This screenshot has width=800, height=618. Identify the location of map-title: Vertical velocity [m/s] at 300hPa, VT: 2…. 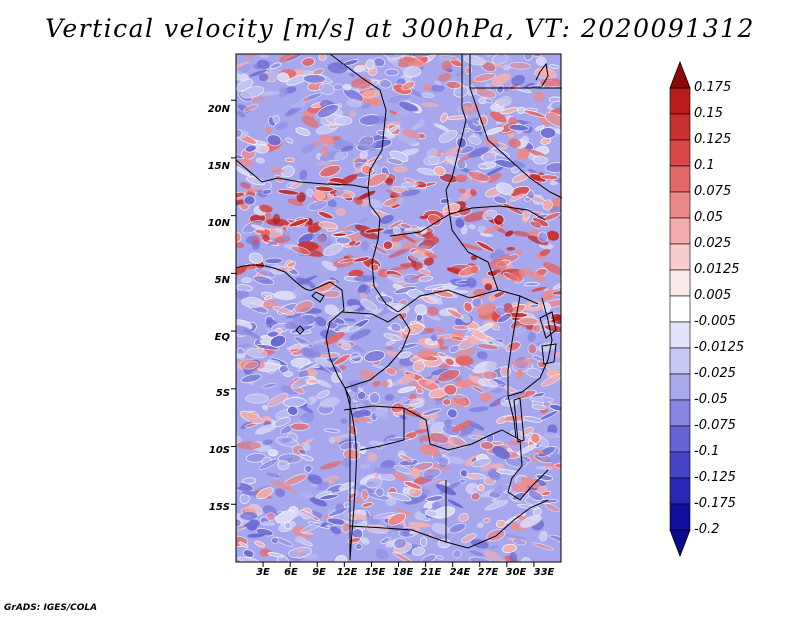
(400, 28).